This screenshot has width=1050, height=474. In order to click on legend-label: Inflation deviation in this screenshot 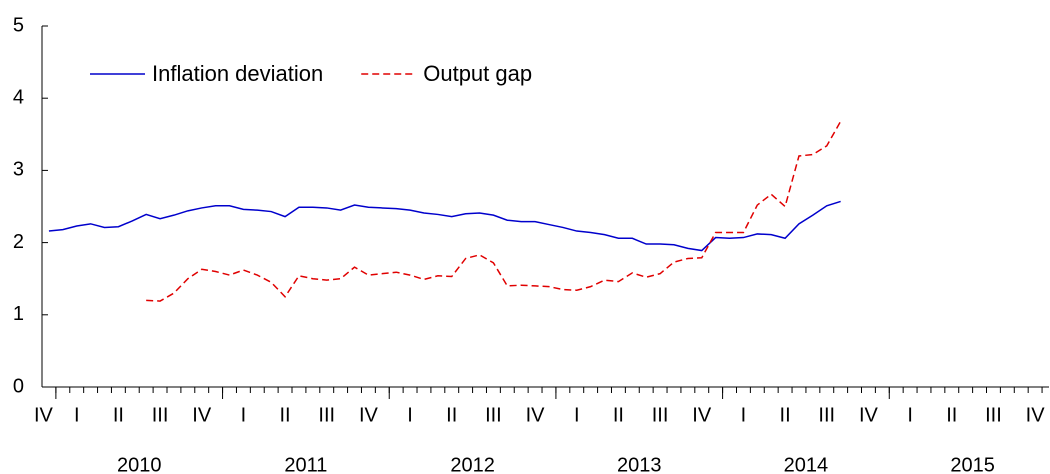, I will do `click(237, 73)`.